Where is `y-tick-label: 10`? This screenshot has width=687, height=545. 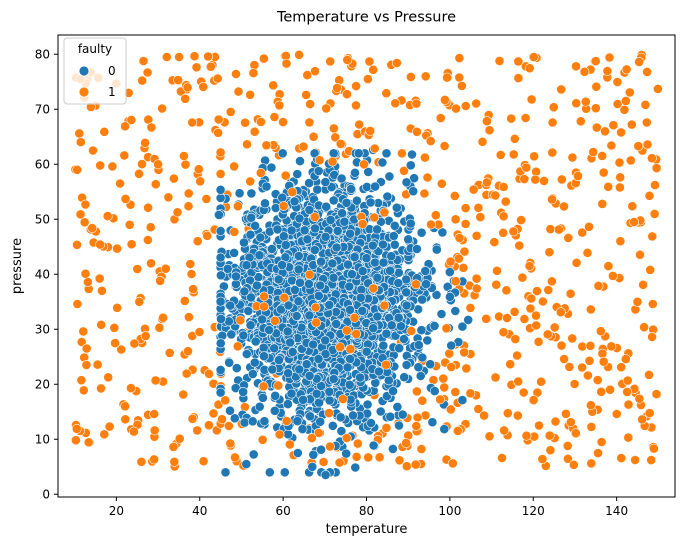
y-tick-label: 10 is located at coordinates (42, 439).